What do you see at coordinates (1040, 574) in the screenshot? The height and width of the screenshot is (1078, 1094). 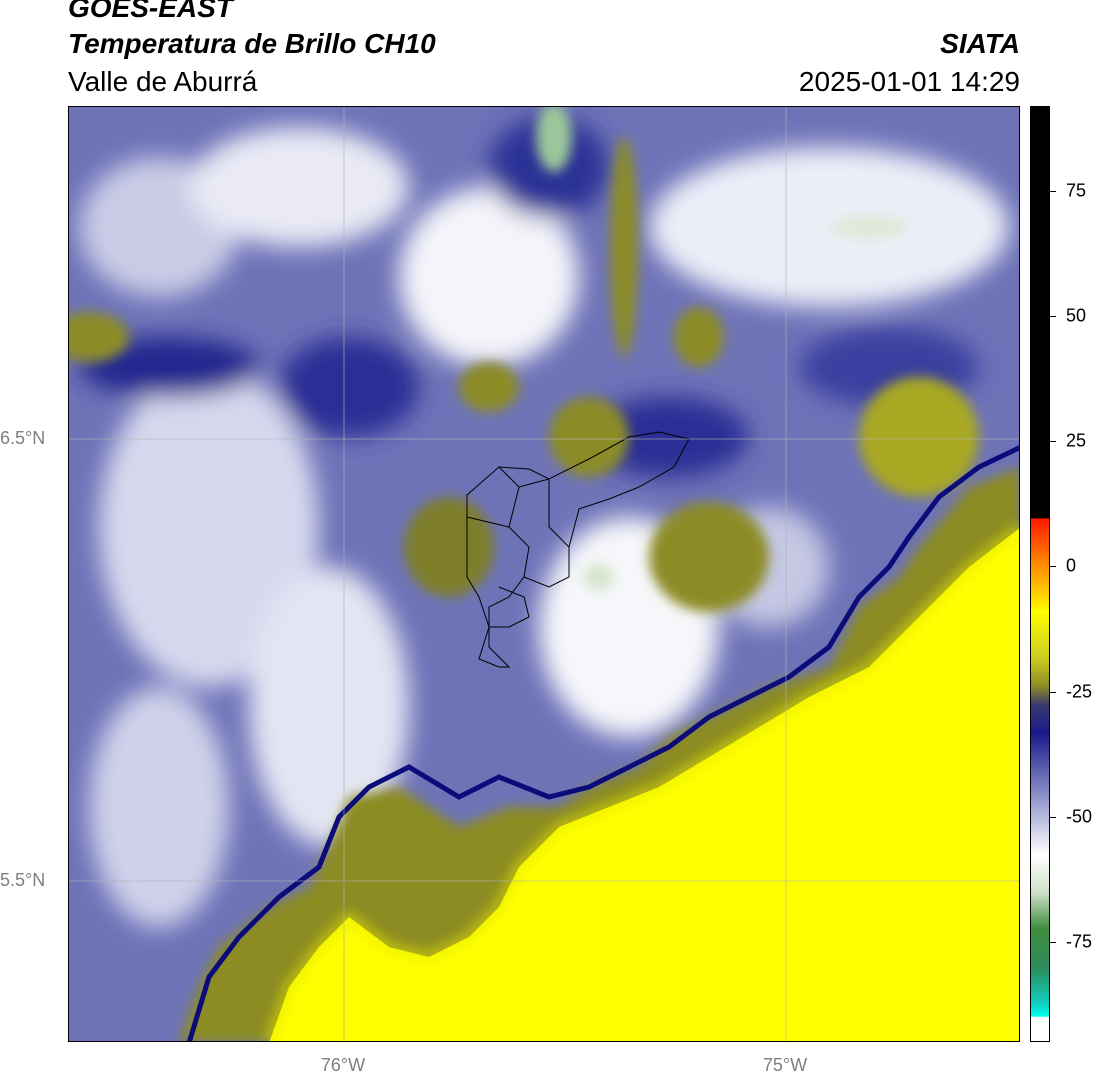 I see `colorbar` at bounding box center [1040, 574].